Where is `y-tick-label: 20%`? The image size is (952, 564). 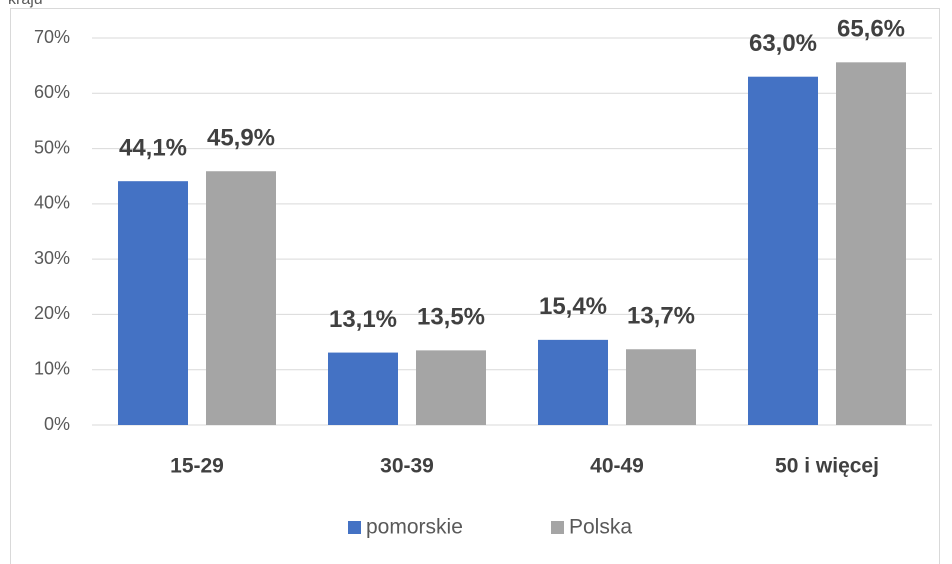
y-tick-label: 20% is located at coordinates (52, 313).